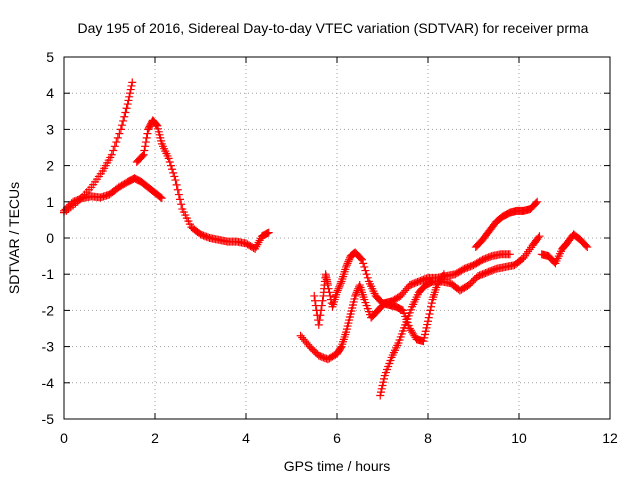 This screenshot has width=640, height=480. Describe the element at coordinates (337, 466) in the screenshot. I see `x-axis-label: GPS time / hours` at that location.